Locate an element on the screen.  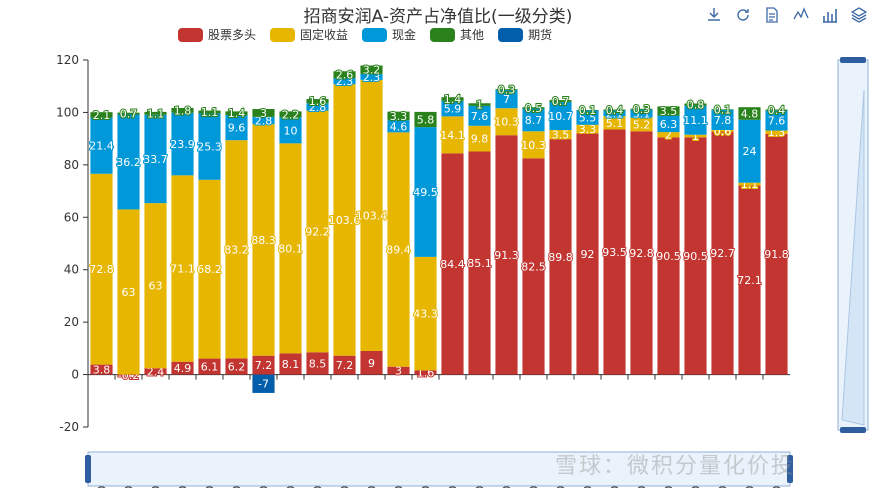
legend-label-cash: 现金 is located at coordinates (404, 35).